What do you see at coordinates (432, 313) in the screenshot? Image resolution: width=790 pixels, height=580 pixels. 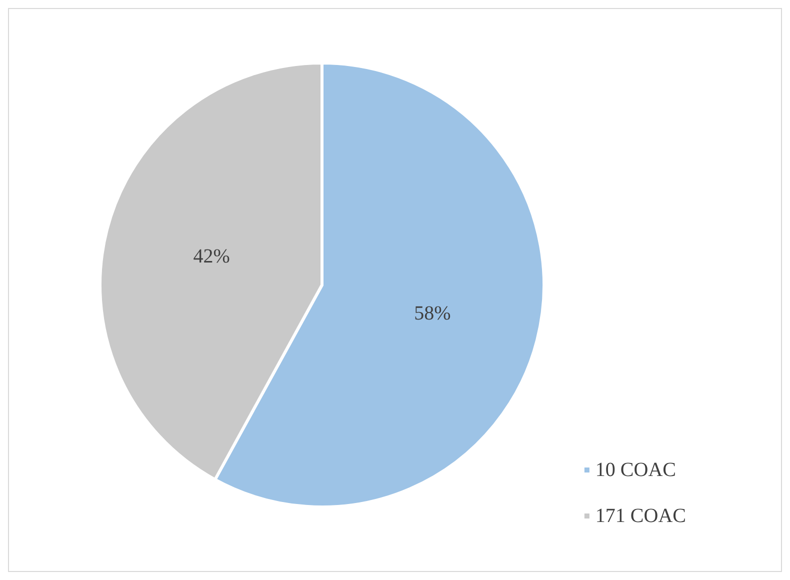 I see `data-label: 58%` at bounding box center [432, 313].